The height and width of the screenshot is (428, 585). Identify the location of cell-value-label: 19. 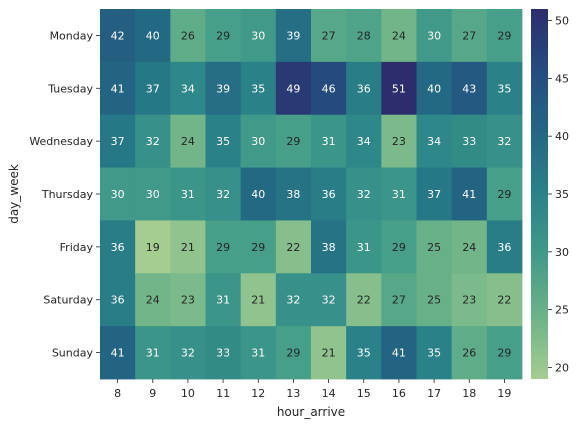
(153, 247).